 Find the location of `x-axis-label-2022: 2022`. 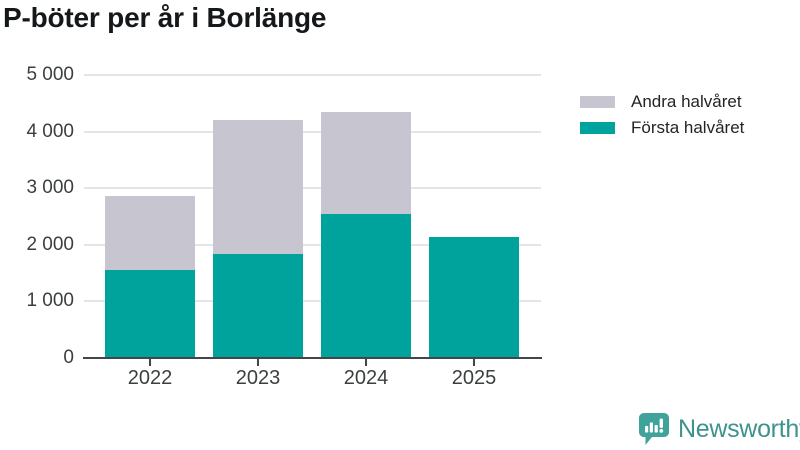

x-axis-label-2022: 2022 is located at coordinates (150, 378).